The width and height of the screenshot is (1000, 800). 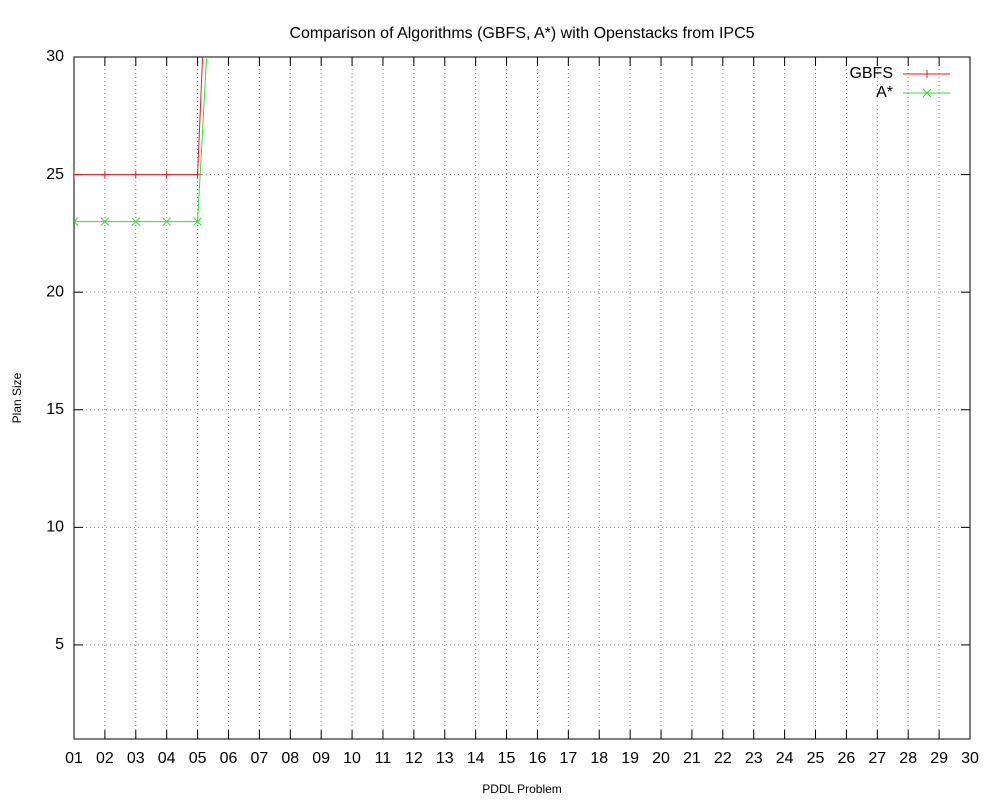 What do you see at coordinates (661, 758) in the screenshot?
I see `x-tick-label: 20` at bounding box center [661, 758].